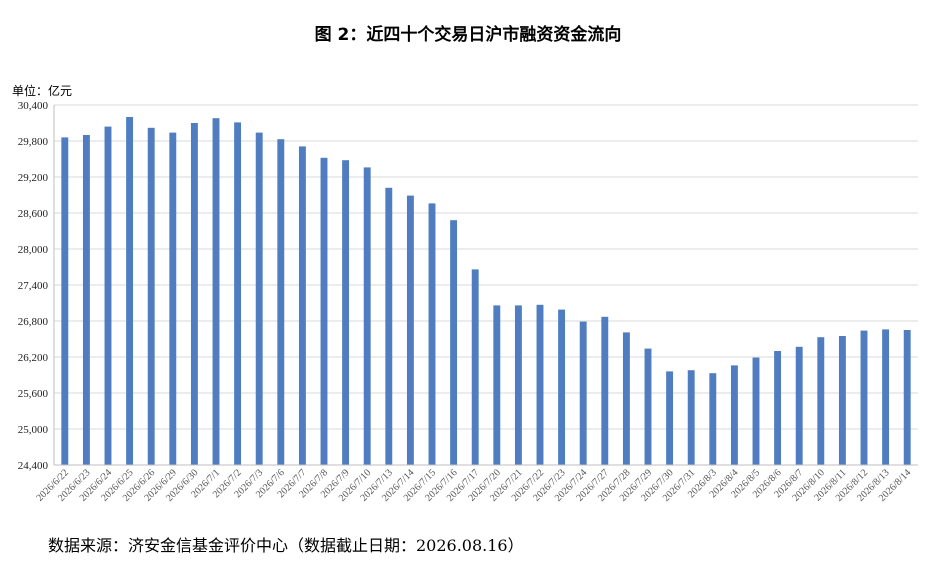  Describe the element at coordinates (33, 322) in the screenshot. I see `y-tick-label: 26,800` at that location.